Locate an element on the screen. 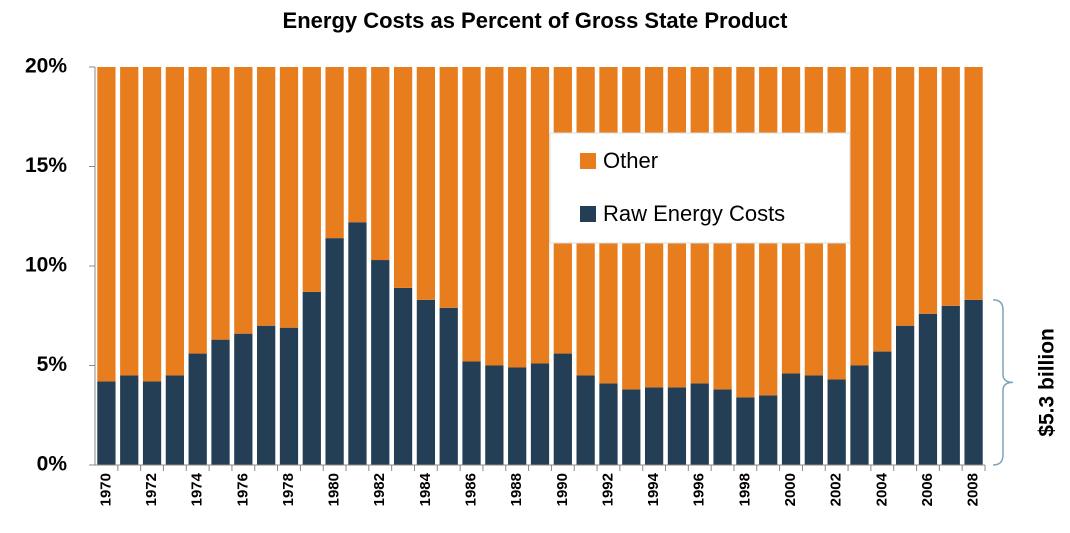  x-tick-label: 1986 is located at coordinates (471, 489).